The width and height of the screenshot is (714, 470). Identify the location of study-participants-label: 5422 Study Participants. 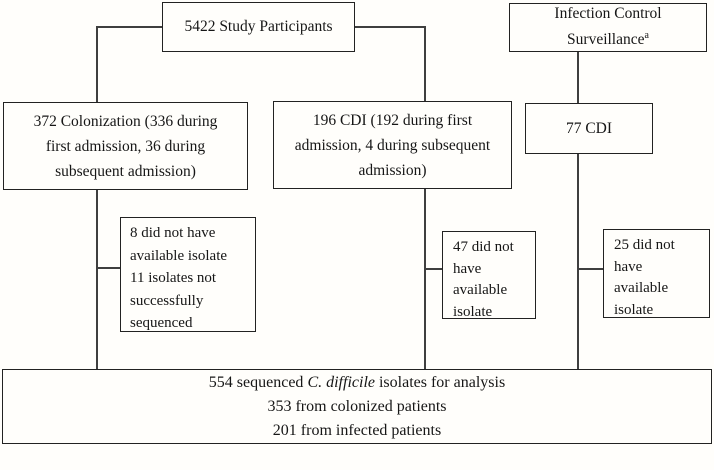
(258, 26).